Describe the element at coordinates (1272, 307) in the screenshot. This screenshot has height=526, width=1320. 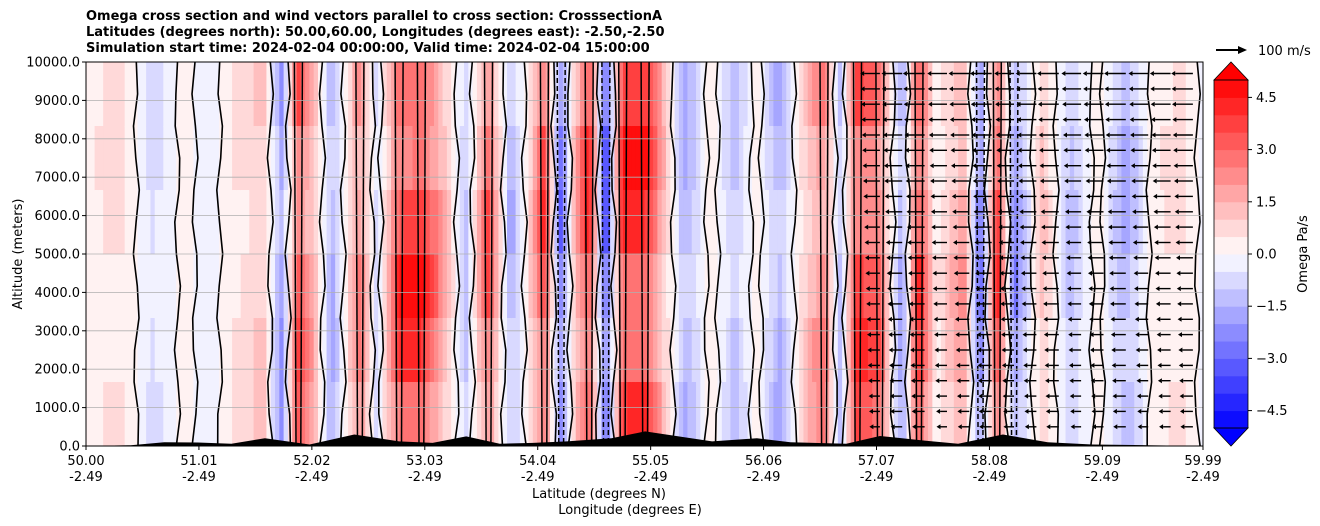
I see `colorbar-tick-label: −1.5` at that location.